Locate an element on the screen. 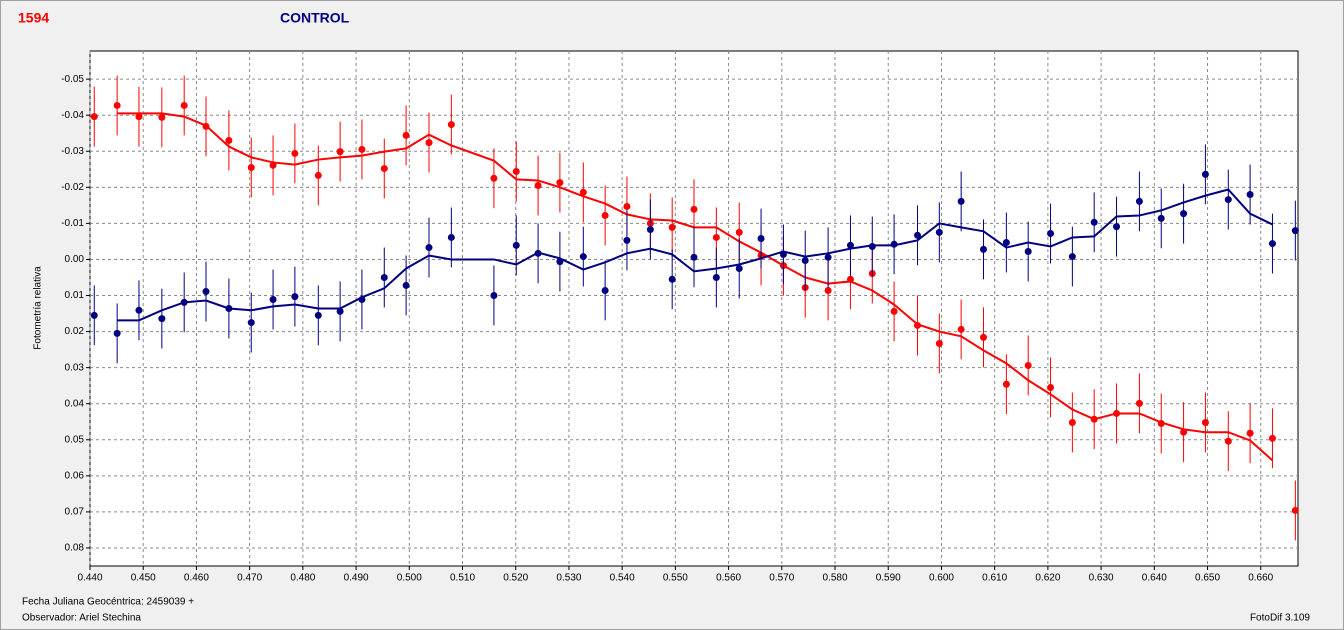 The image size is (1344, 630). x-tick-label: 0.570 is located at coordinates (781, 578).